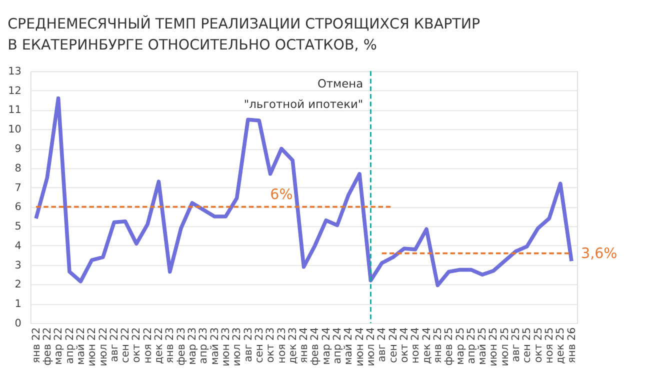 The width and height of the screenshot is (656, 389). Describe the element at coordinates (80, 346) in the screenshot. I see `x-tick-label: май 22` at that location.